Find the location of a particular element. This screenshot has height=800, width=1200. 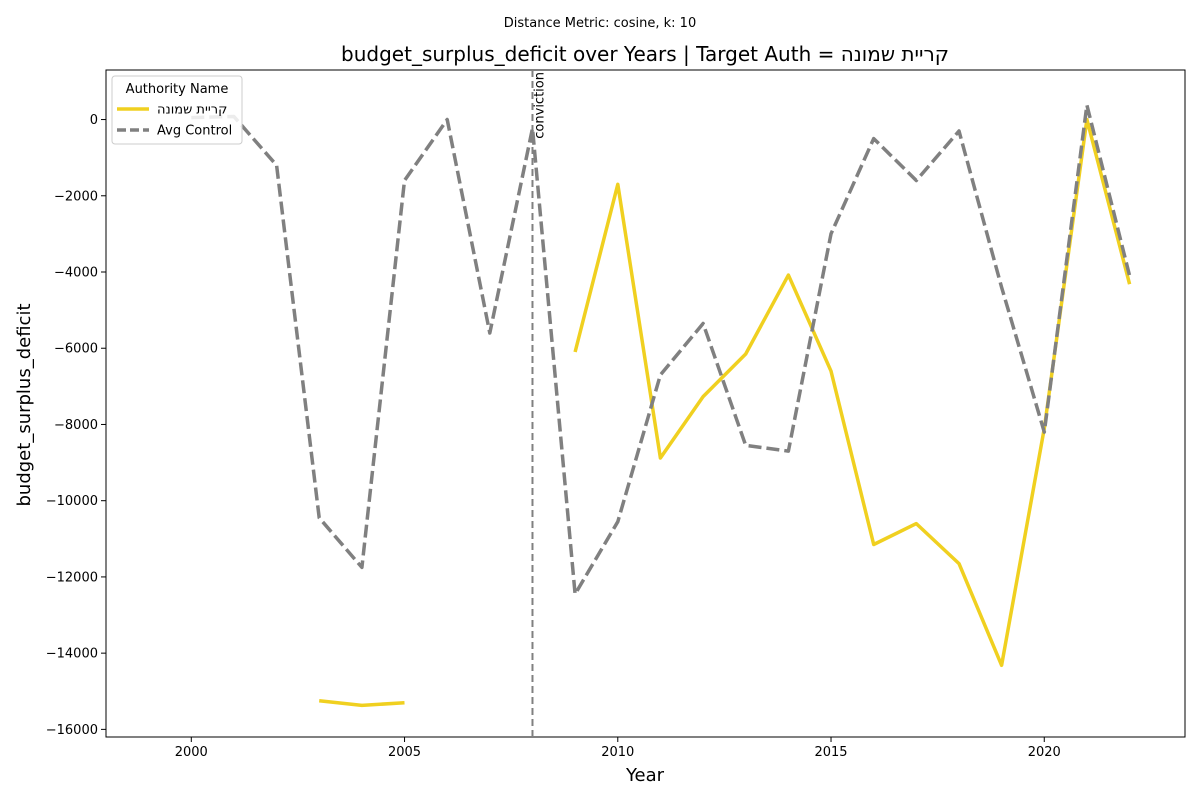

y-tick-label: −10000 is located at coordinates (72, 501).